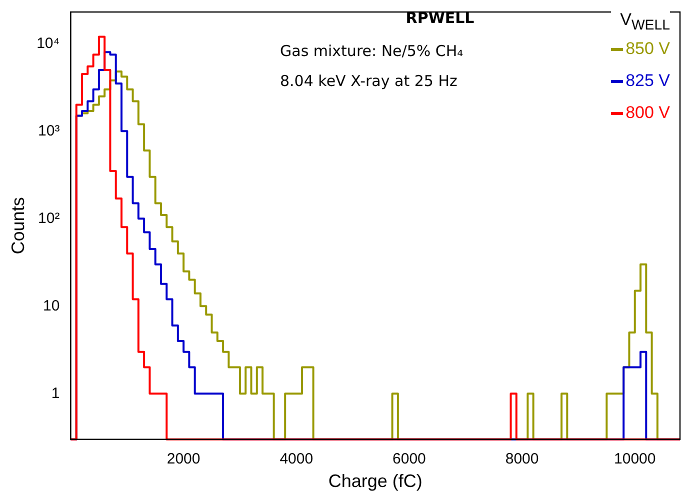  I want to click on legend-label: 825 V, so click(648, 81).